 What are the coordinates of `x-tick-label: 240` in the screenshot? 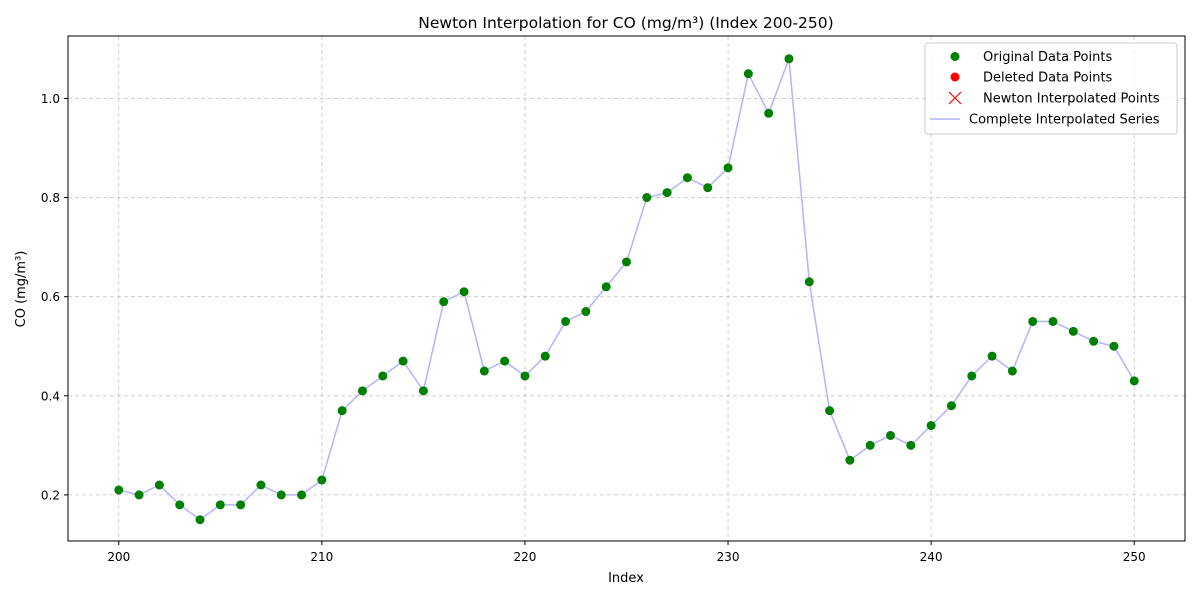 It's located at (931, 557).